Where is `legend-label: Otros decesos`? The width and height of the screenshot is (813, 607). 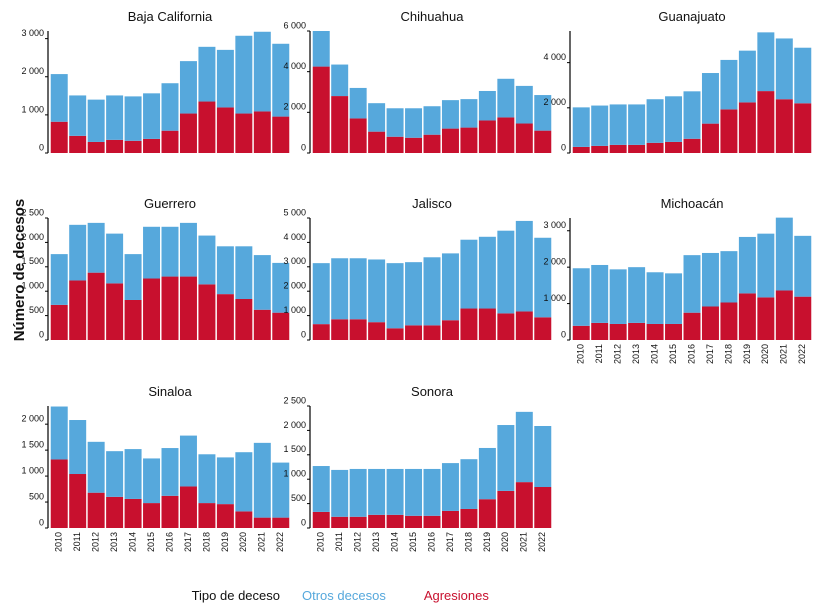
legend-label: Otros decesos is located at coordinates (344, 595).